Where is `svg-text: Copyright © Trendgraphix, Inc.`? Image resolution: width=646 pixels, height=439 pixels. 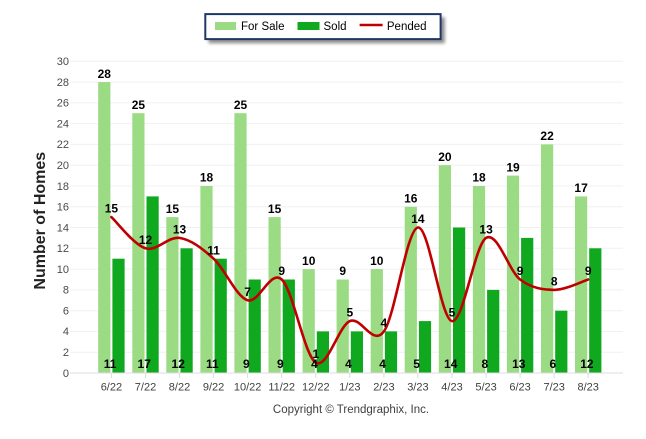 svg-text: Copyright © Trendgraphix, Inc. is located at coordinates (351, 410).